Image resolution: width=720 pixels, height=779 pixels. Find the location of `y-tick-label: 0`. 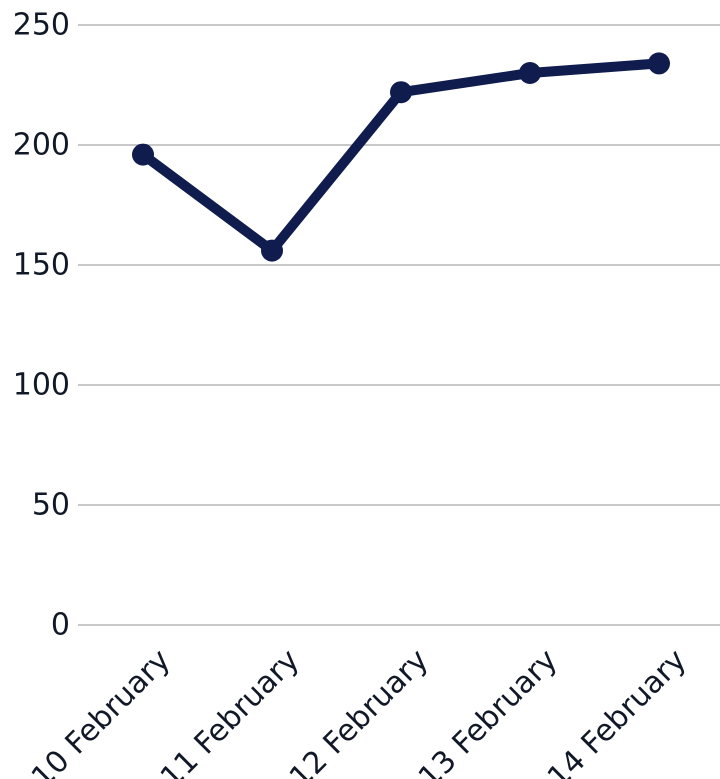

y-tick-label: 0 is located at coordinates (60, 625).